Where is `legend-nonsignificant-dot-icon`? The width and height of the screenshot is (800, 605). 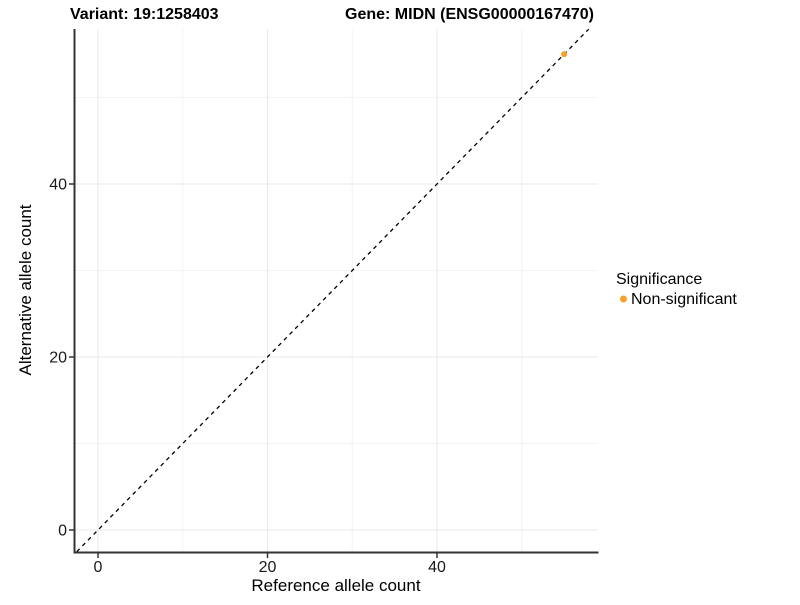 legend-nonsignificant-dot-icon is located at coordinates (623, 299).